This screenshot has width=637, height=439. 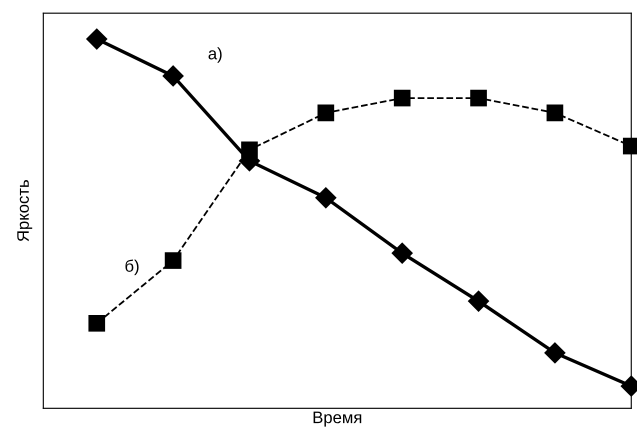 I want to click on series-label: а), so click(x=215, y=55).